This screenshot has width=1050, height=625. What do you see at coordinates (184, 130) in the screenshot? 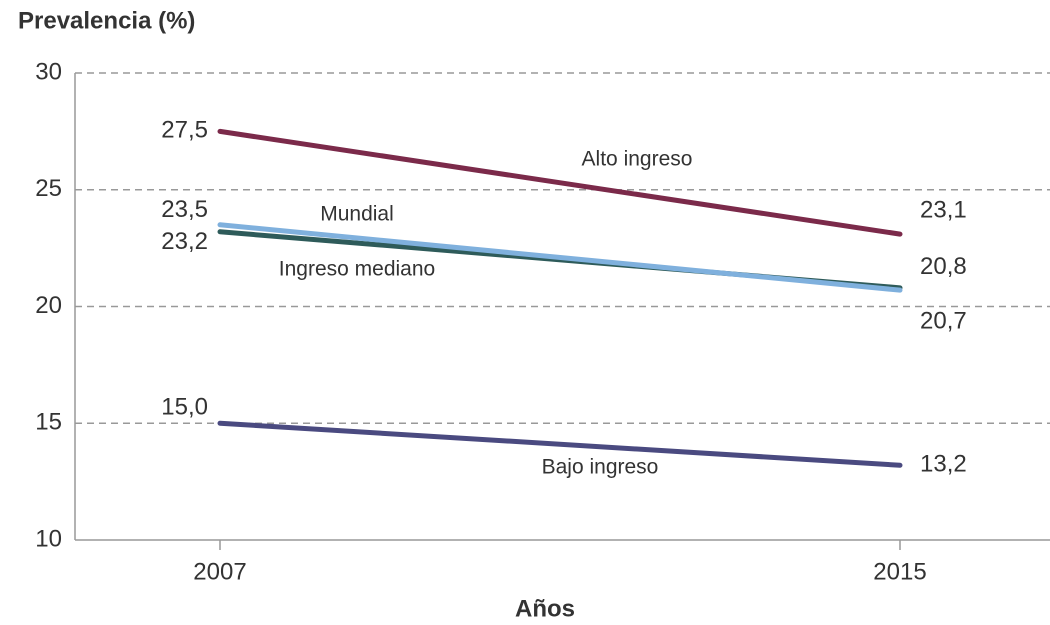
I see `value-label: 27,5` at bounding box center [184, 130].